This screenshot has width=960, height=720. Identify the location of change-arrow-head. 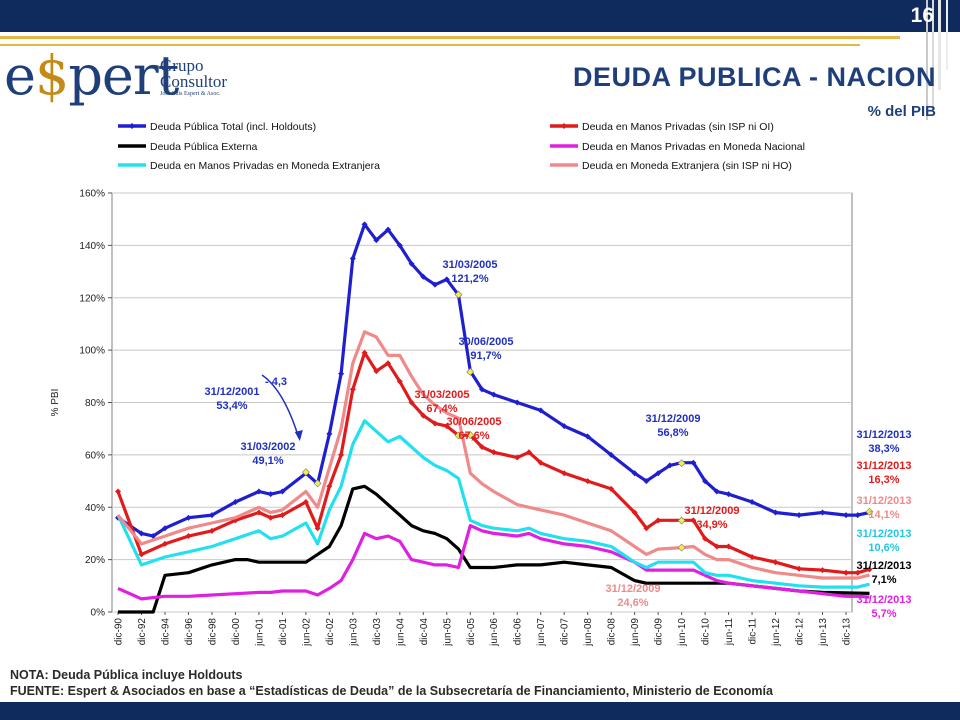
(298, 435).